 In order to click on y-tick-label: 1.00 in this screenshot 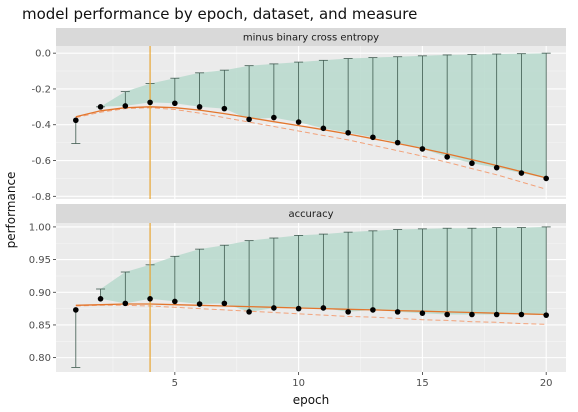, I will do `click(40, 227)`.